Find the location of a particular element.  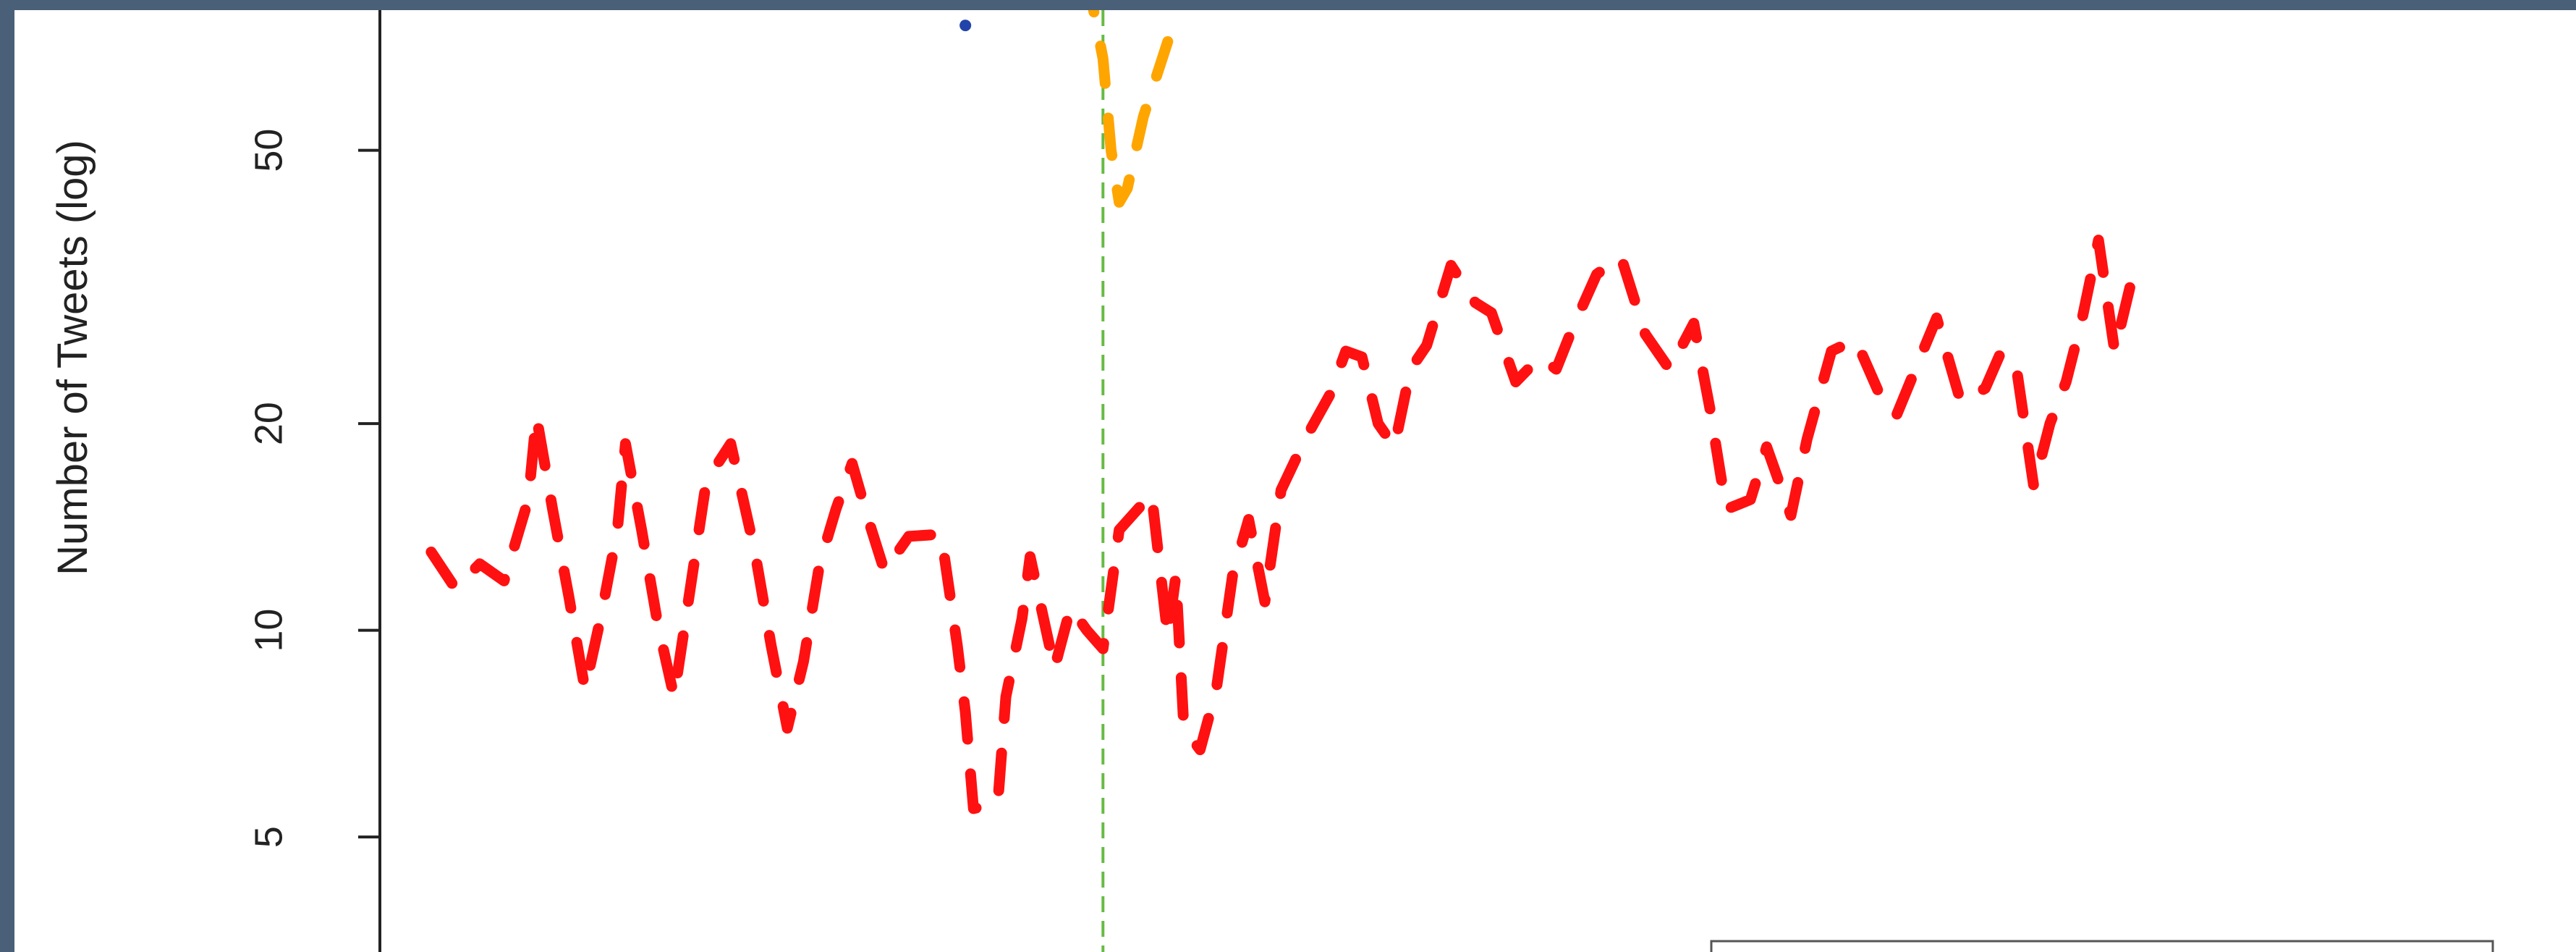

legend-box is located at coordinates (2102, 946).